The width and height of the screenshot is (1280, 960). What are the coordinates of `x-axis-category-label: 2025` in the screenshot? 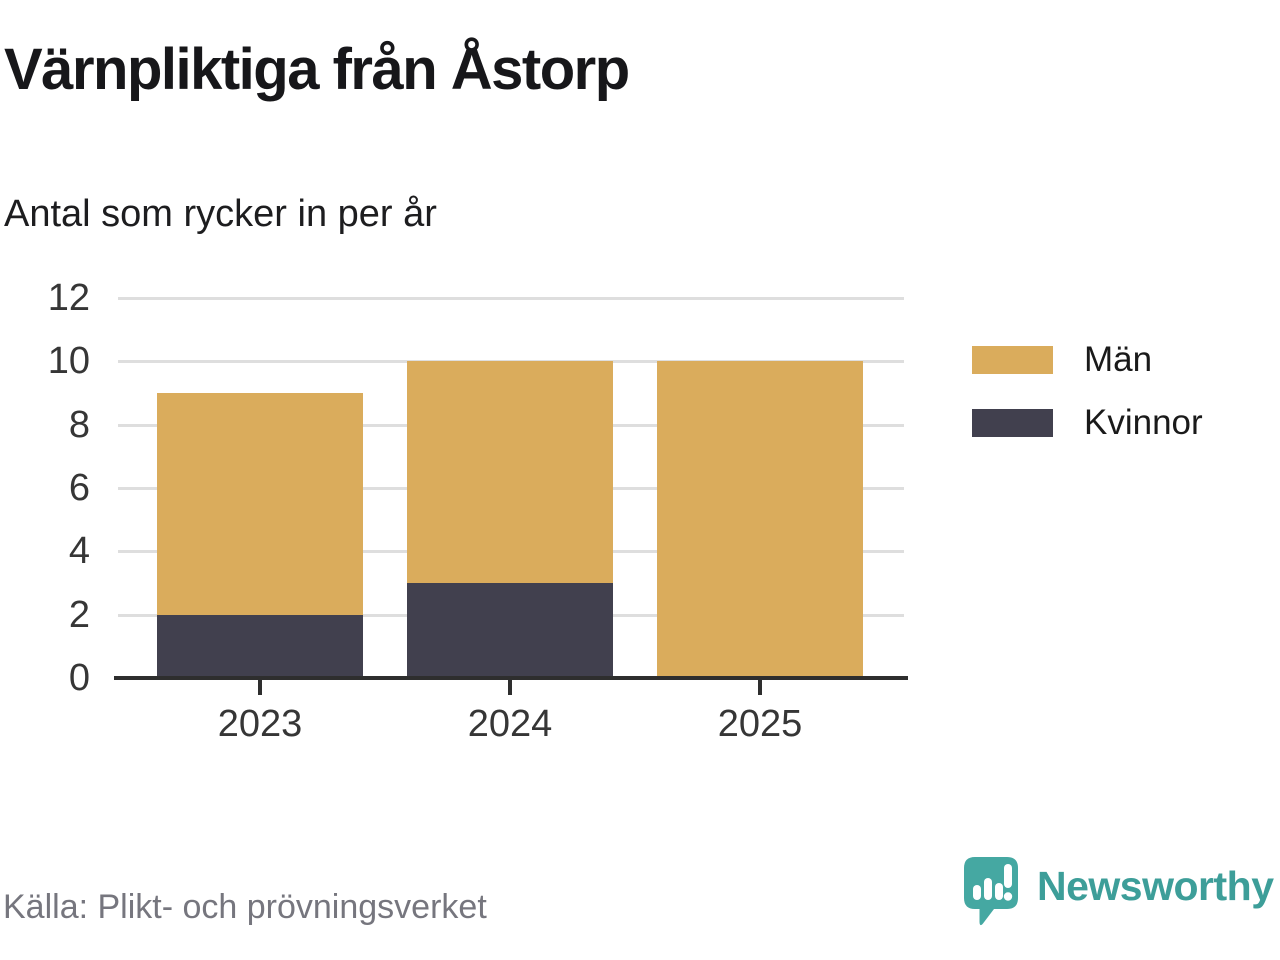 It's located at (760, 724).